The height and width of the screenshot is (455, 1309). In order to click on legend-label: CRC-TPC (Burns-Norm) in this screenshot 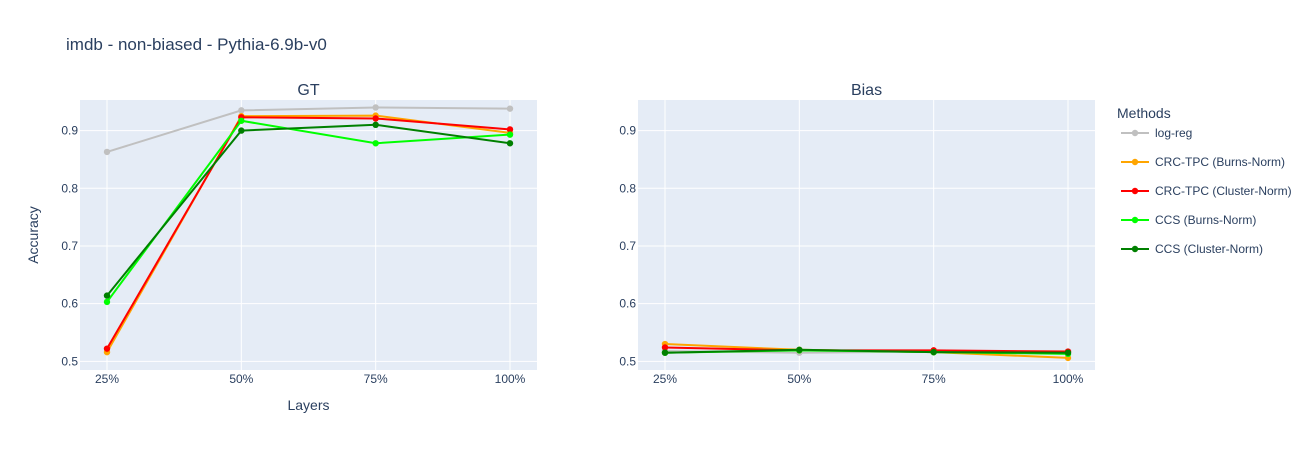, I will do `click(1220, 162)`.